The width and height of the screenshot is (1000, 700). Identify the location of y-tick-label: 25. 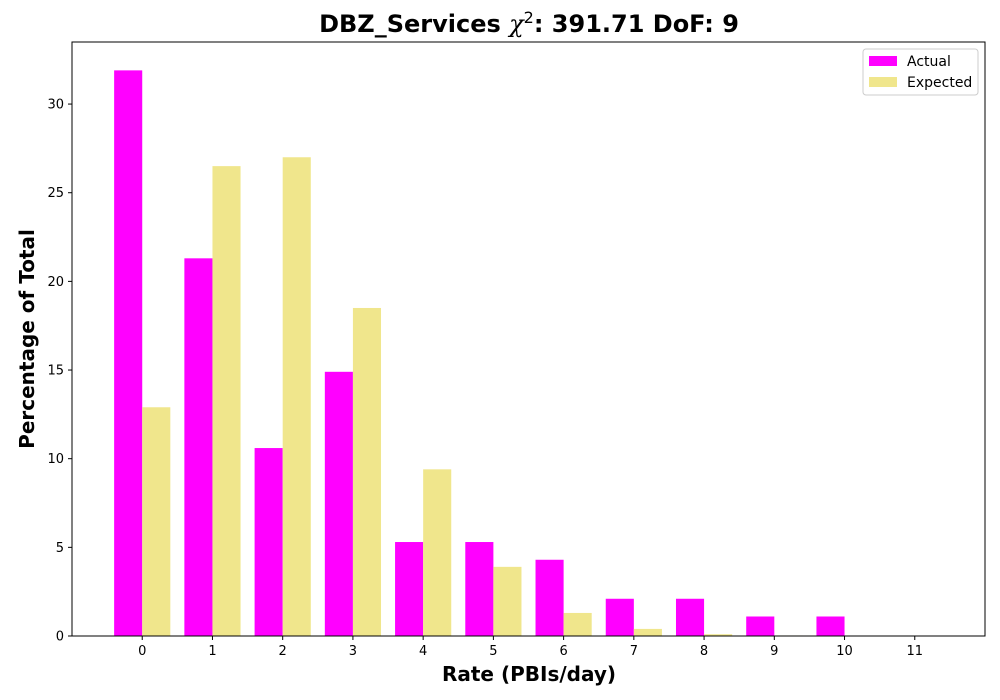
(55, 193).